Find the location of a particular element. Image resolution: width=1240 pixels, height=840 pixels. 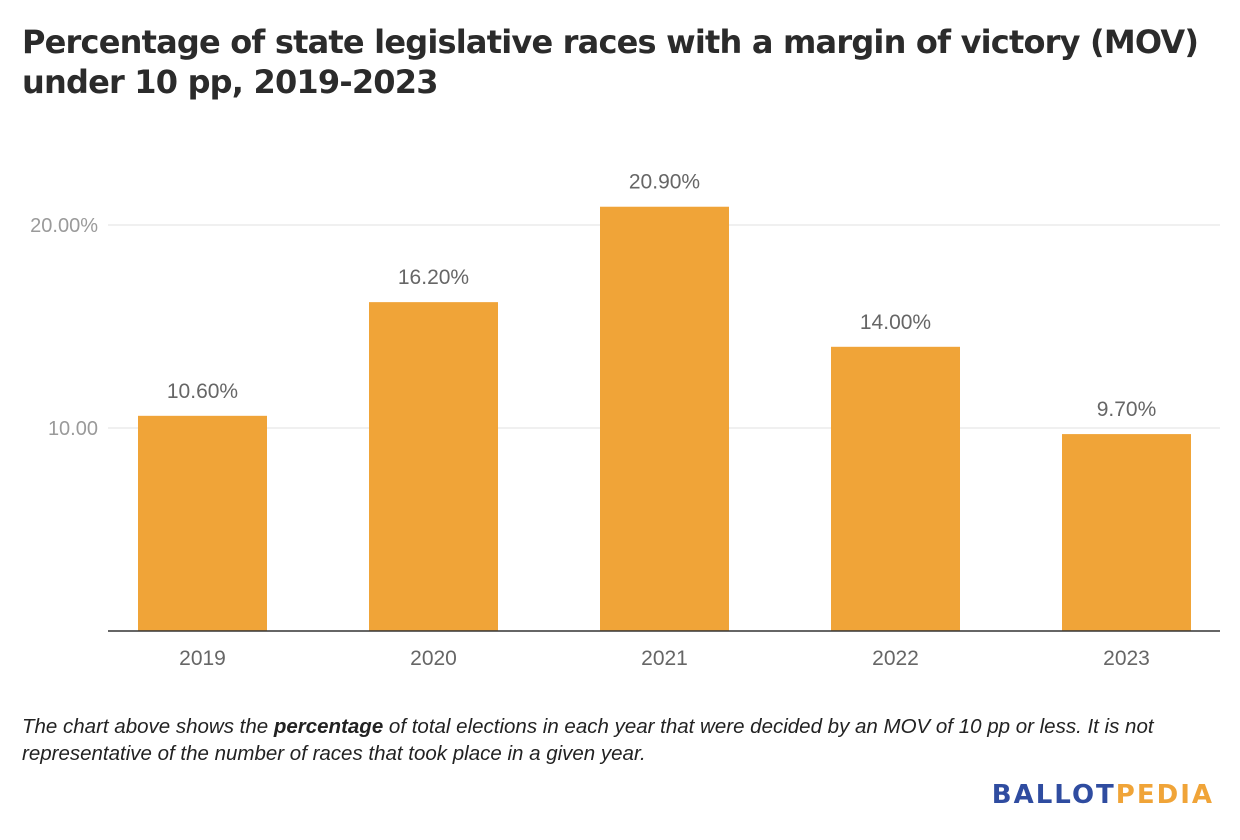

x-tick-label: 2019 is located at coordinates (202, 658).